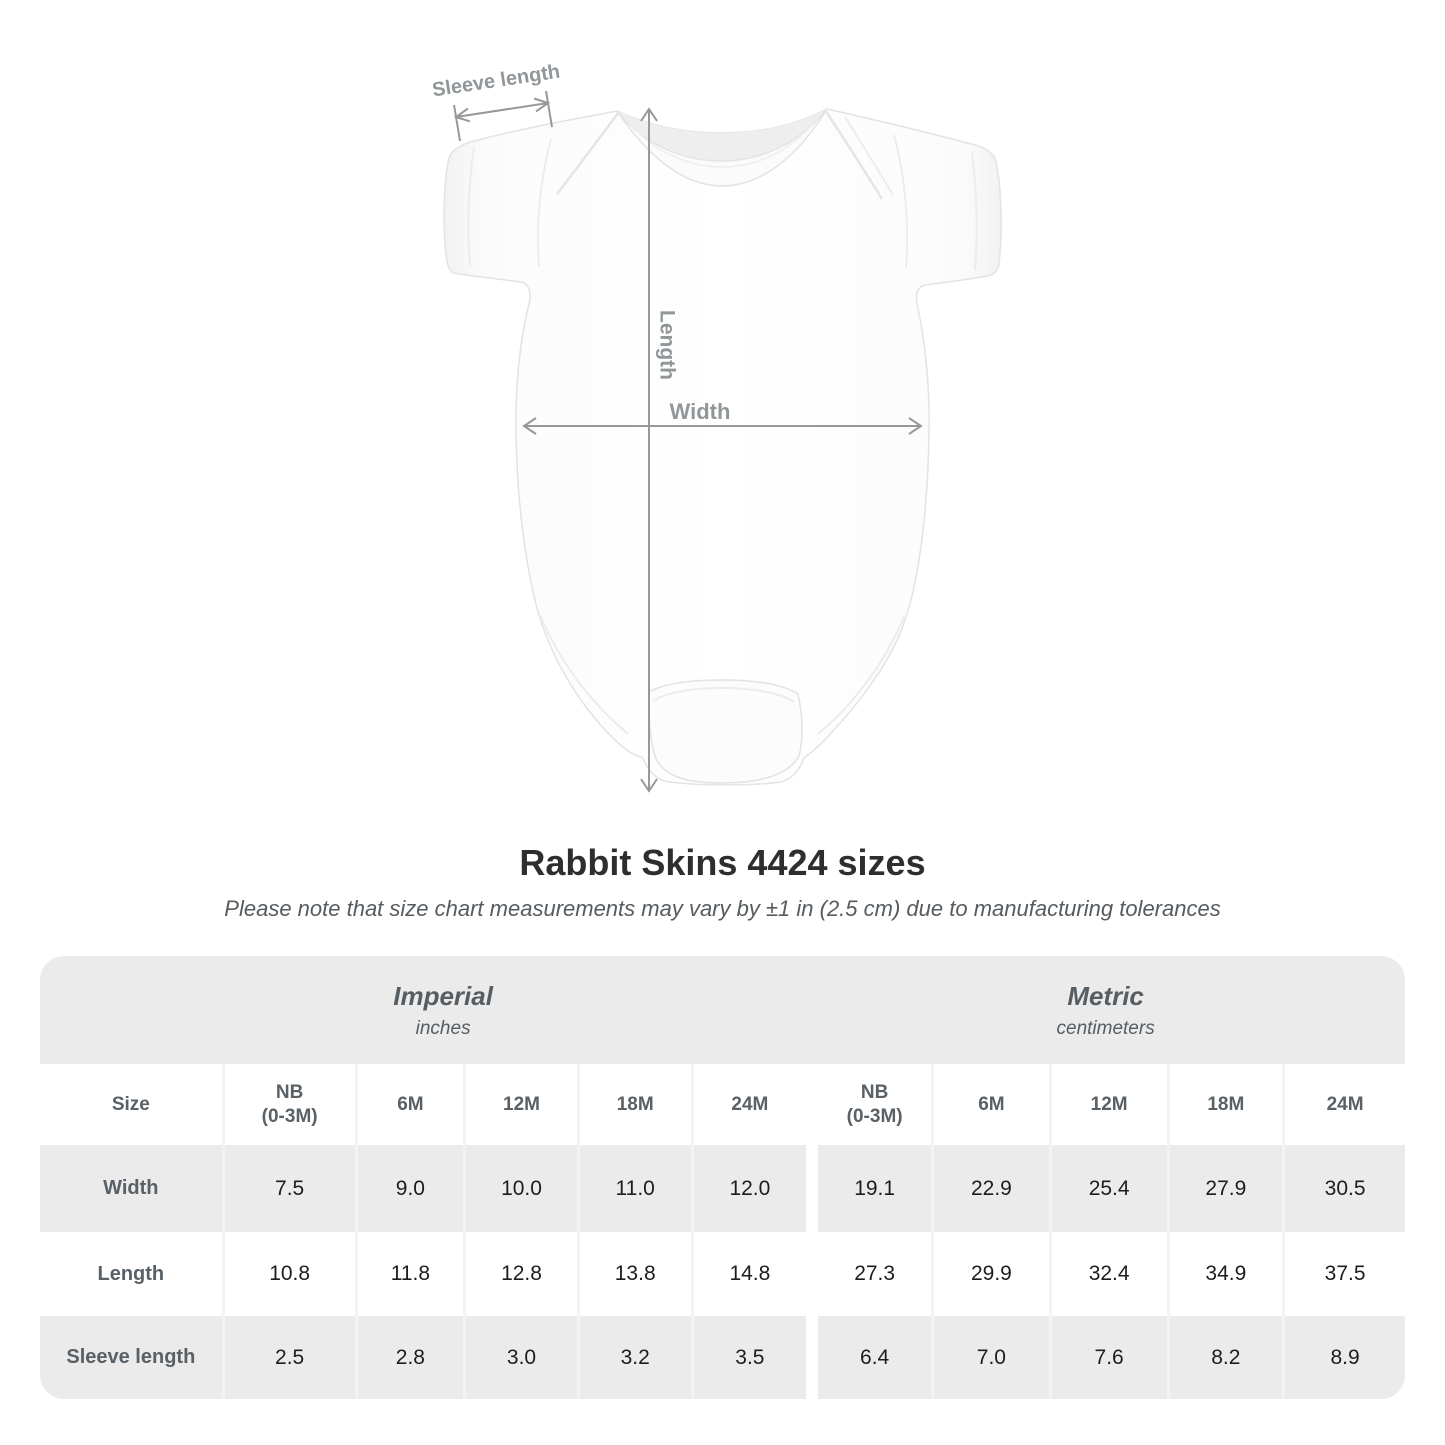 Image resolution: width=1445 pixels, height=1445 pixels. Describe the element at coordinates (667, 345) in the screenshot. I see `length-label: Length` at that location.